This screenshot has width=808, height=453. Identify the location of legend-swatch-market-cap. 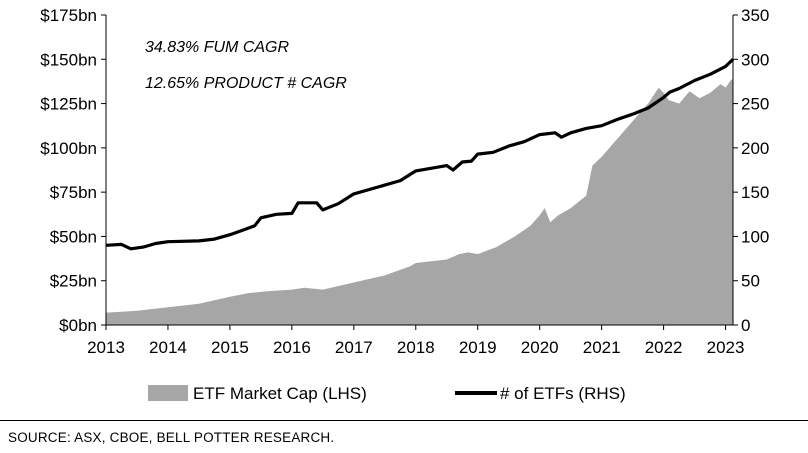
(168, 393).